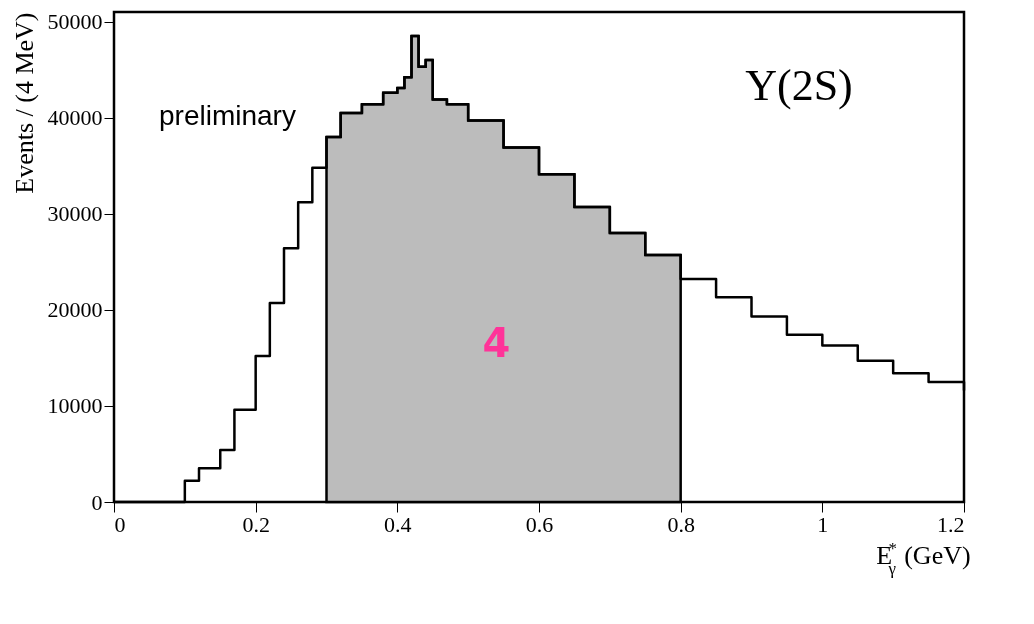 Image resolution: width=1034 pixels, height=624 pixels. What do you see at coordinates (97, 502) in the screenshot?
I see `y-tick-label: 0` at bounding box center [97, 502].